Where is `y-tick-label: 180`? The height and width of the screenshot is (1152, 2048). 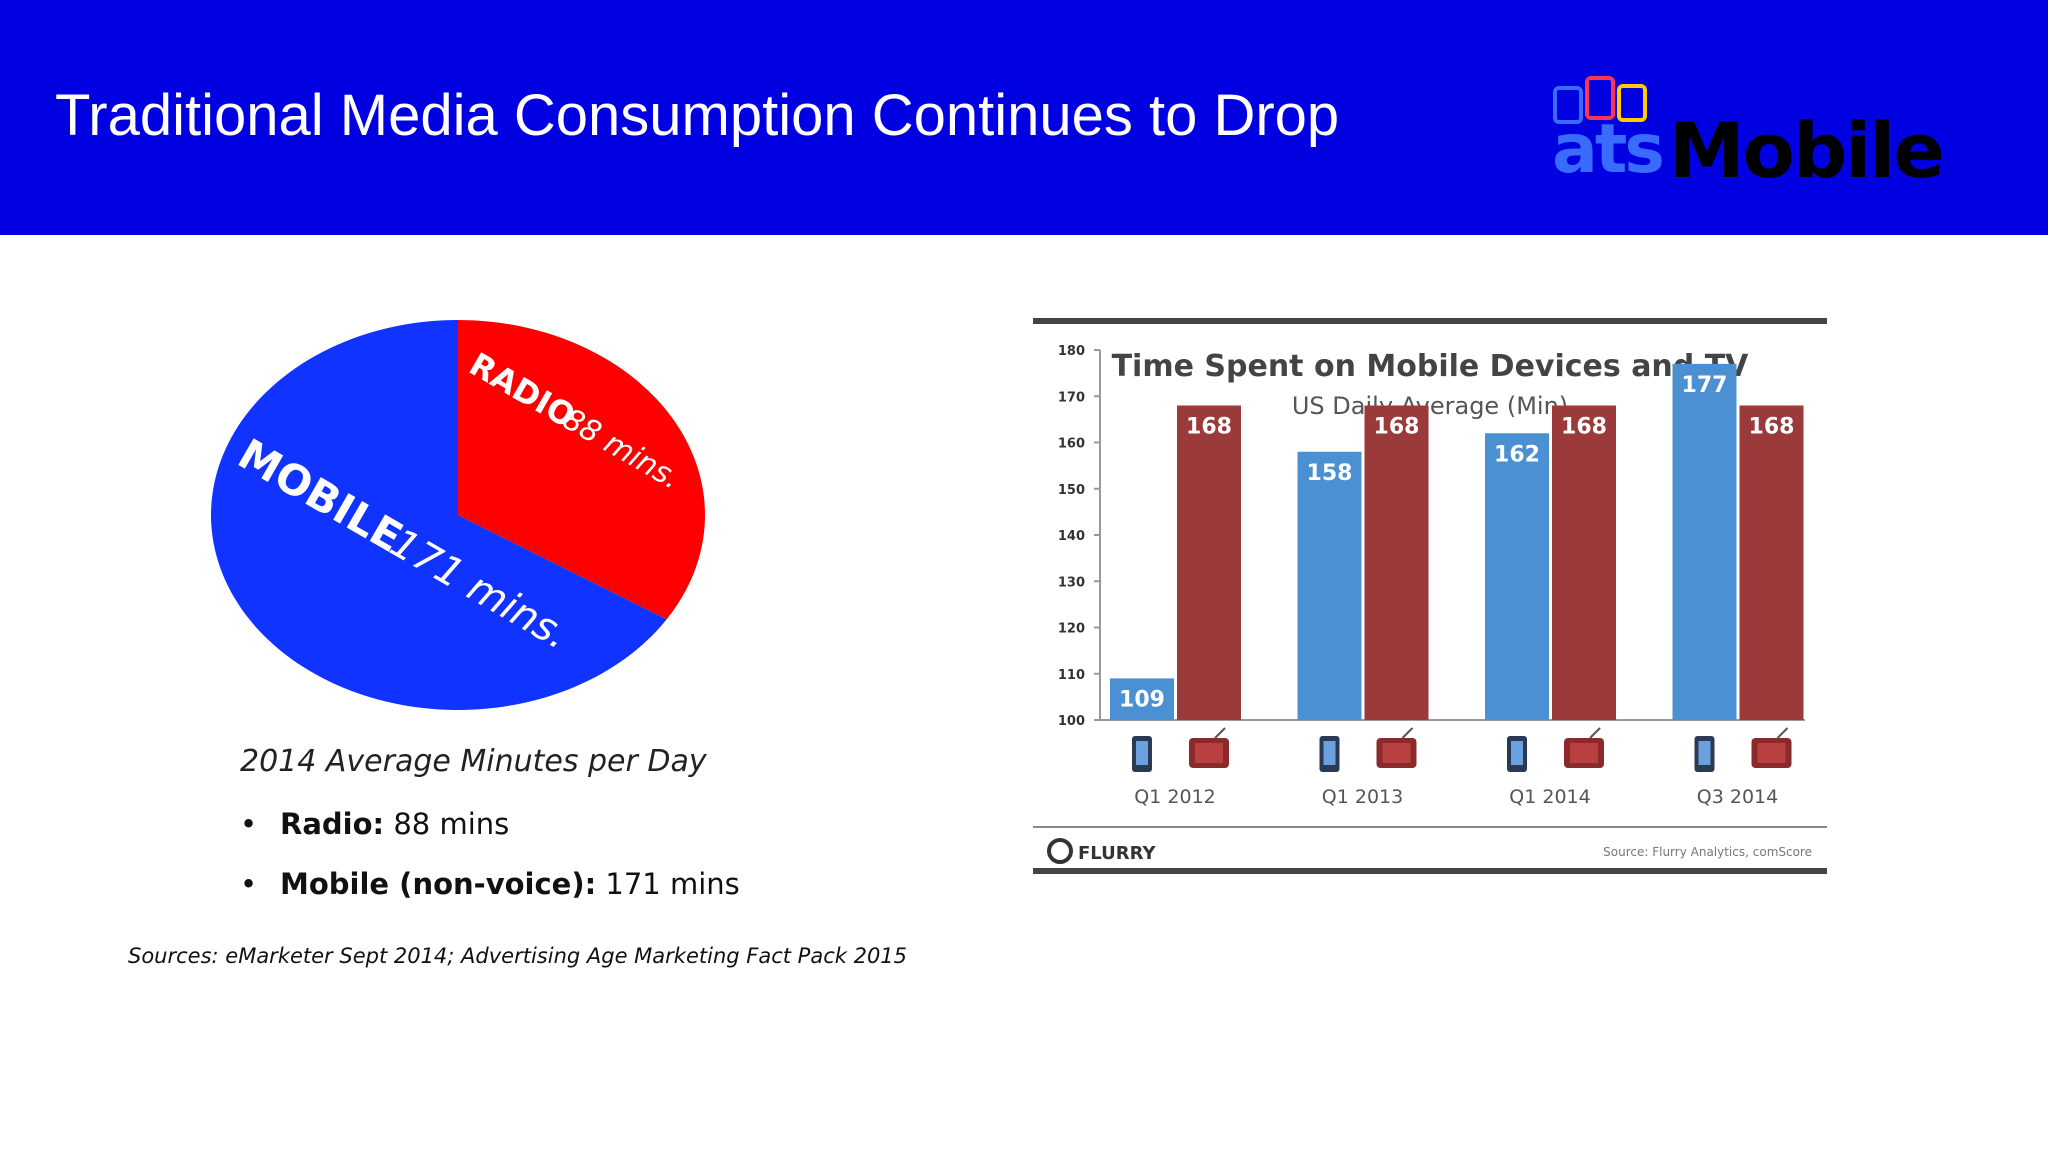 y-tick-label: 180 is located at coordinates (1071, 351).